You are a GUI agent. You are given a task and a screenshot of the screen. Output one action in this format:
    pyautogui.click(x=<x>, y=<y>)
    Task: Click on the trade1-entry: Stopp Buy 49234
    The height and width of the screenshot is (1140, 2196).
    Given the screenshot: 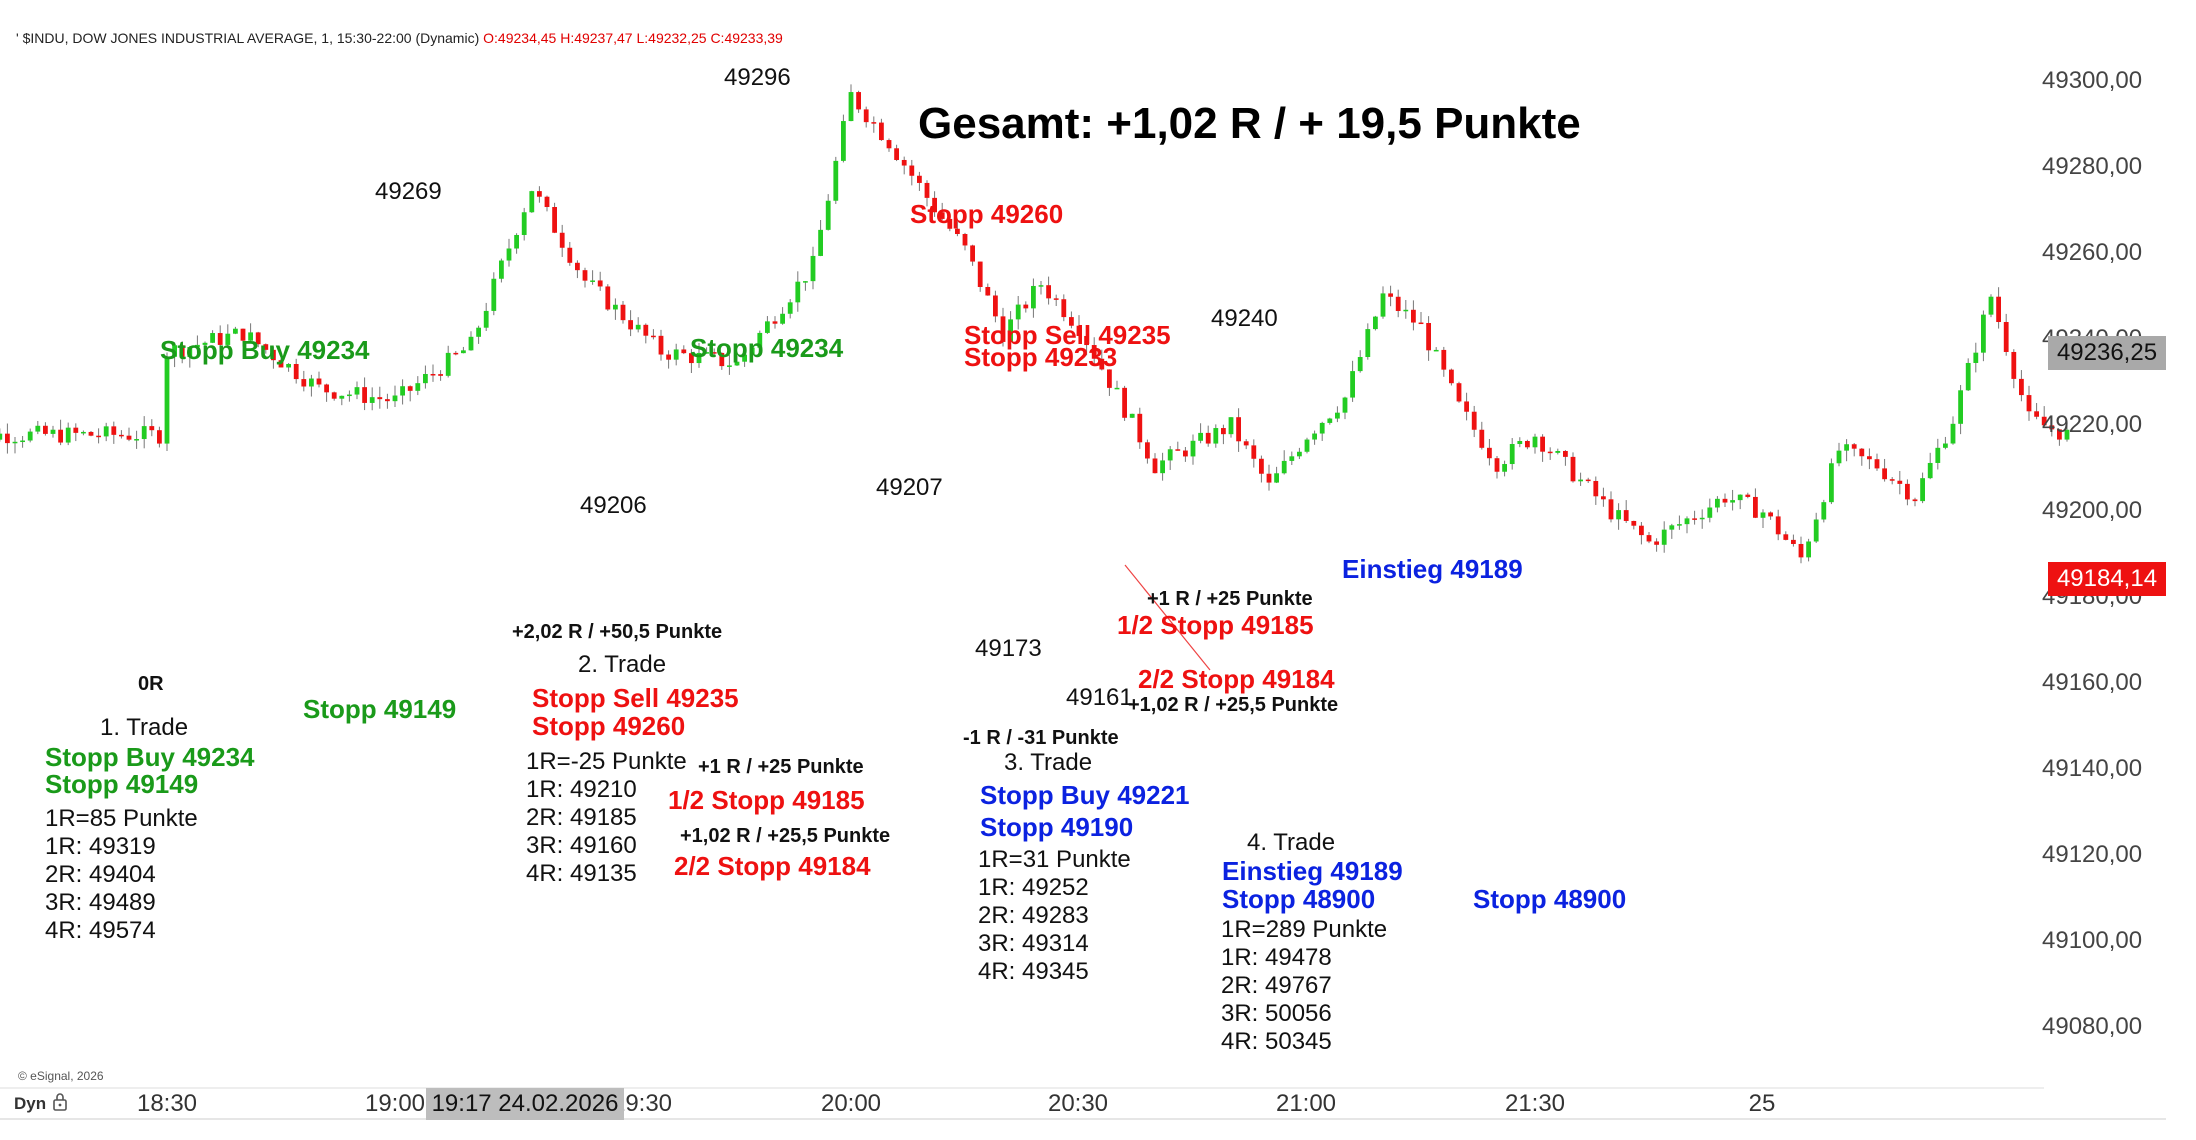 What is the action you would take?
    pyautogui.click(x=150, y=757)
    